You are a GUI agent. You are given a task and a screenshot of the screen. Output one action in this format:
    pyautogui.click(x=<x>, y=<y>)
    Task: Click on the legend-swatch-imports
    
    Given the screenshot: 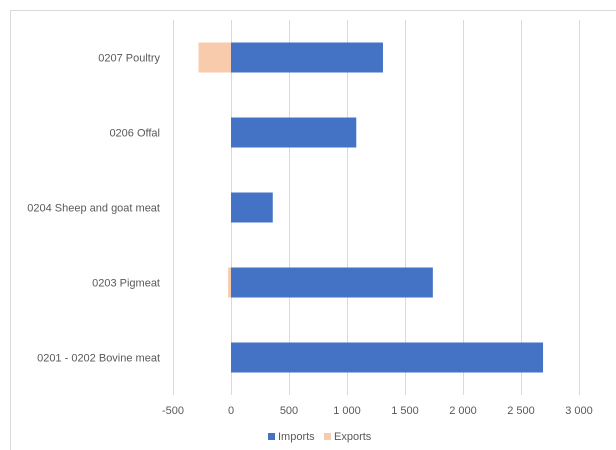 What is the action you would take?
    pyautogui.click(x=271, y=436)
    